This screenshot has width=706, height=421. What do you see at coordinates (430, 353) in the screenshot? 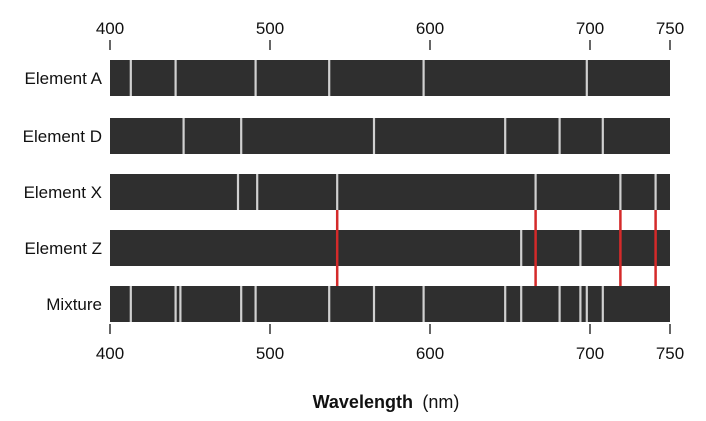
I see `bottom-tick-label: 600` at bounding box center [430, 353].